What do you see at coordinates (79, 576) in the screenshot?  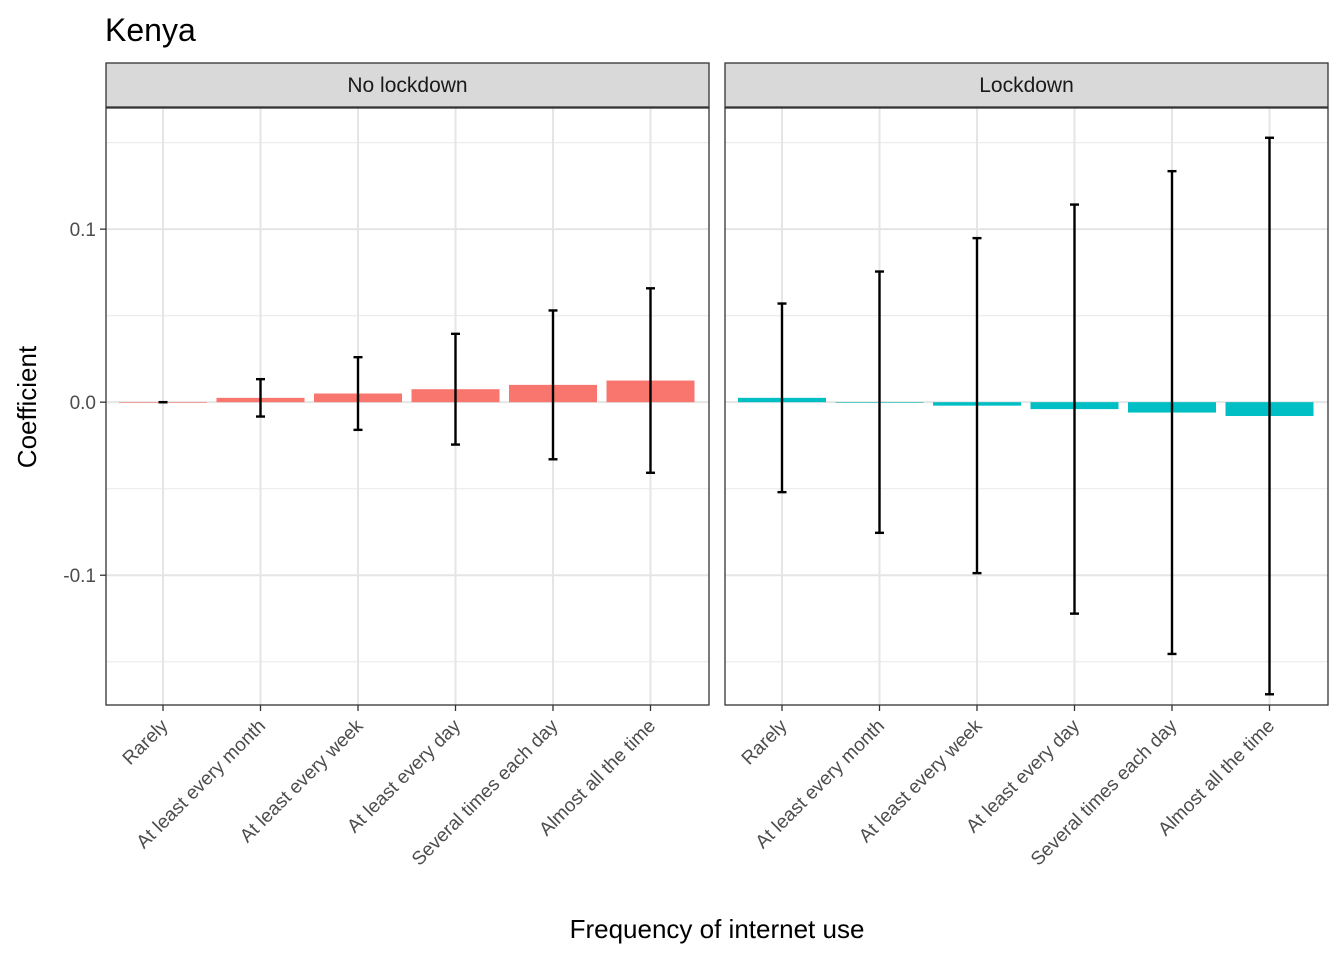 I see `y-tick-label: -0.1` at bounding box center [79, 576].